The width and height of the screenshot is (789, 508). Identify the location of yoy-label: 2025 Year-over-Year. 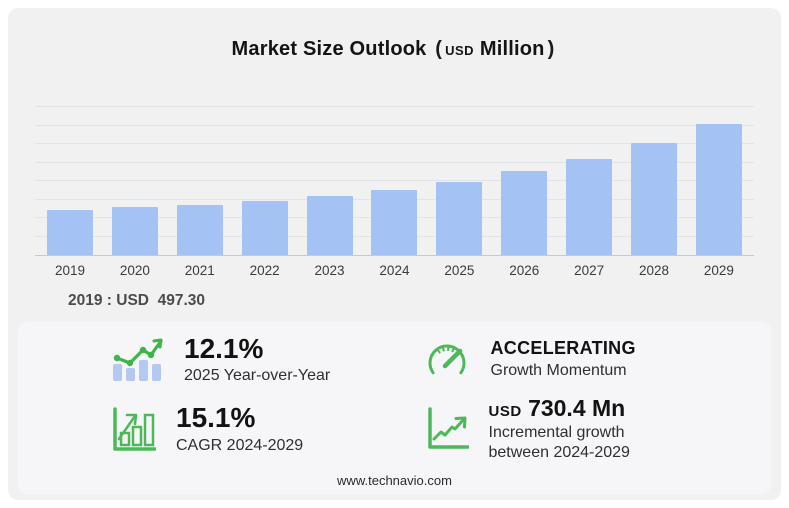
(257, 376).